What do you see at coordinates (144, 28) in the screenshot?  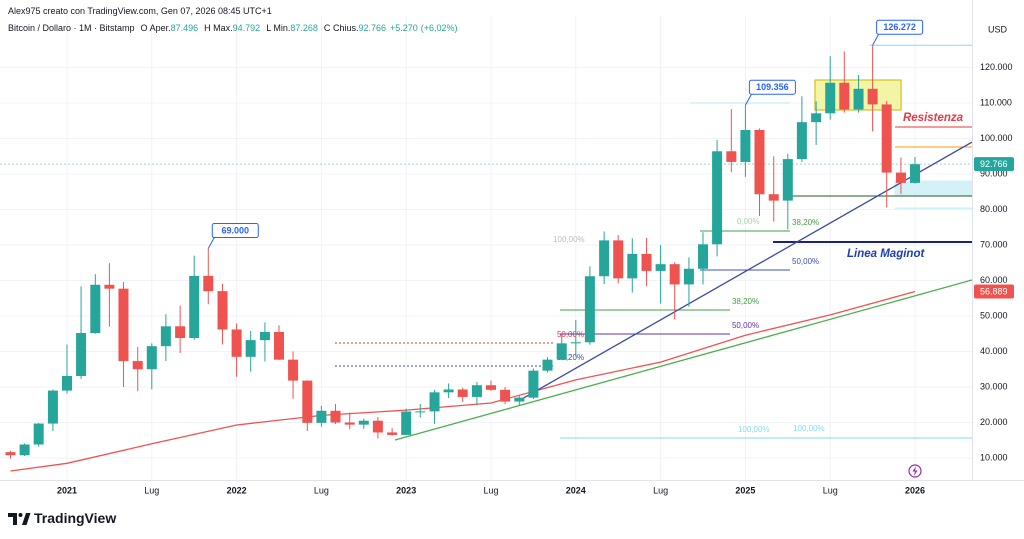 I see `ohlc-key: O` at bounding box center [144, 28].